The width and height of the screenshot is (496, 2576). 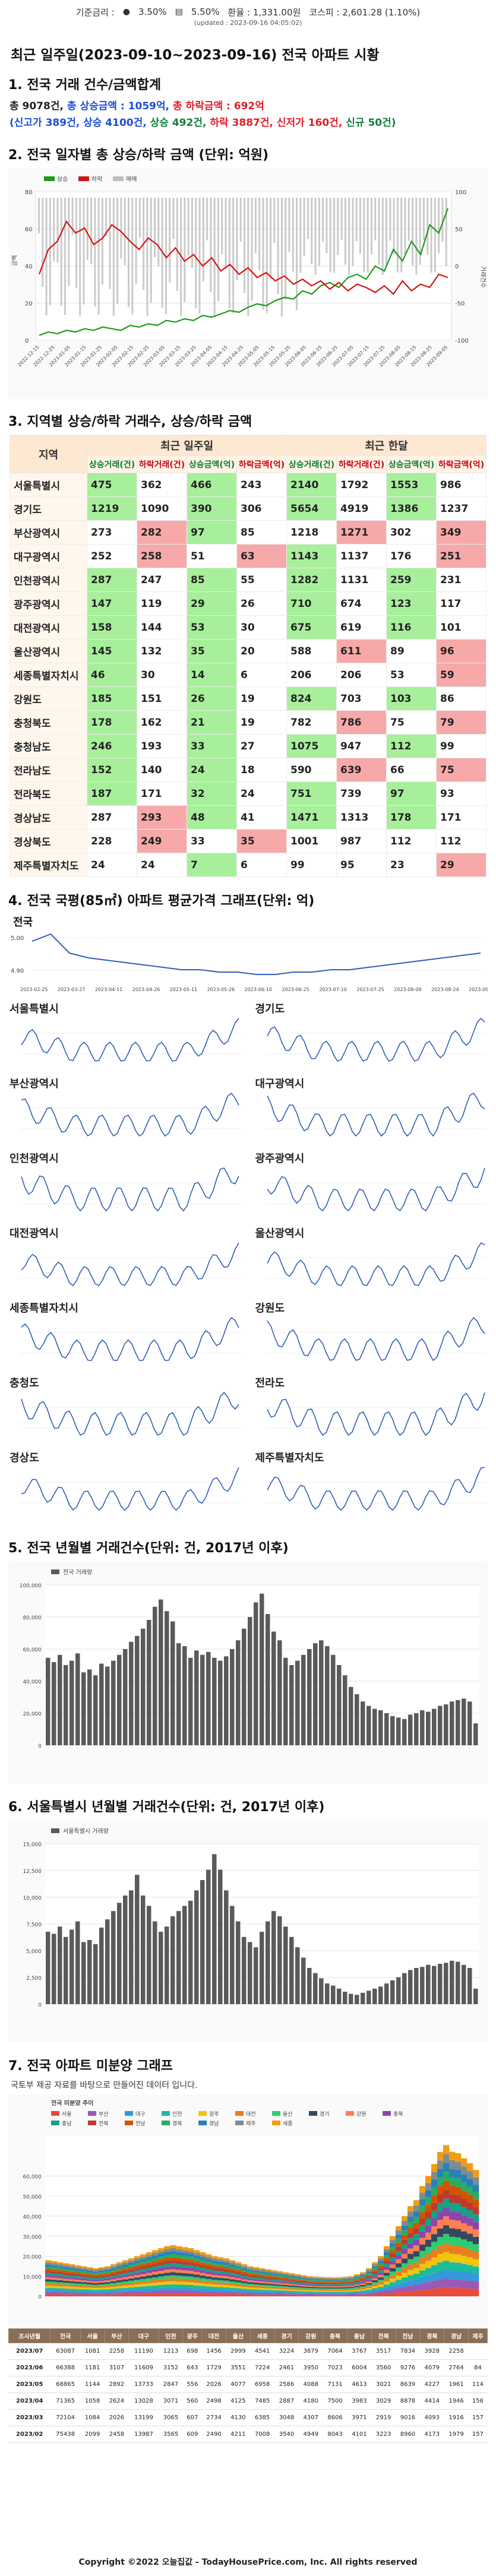 I want to click on legend-swatch, so click(x=276, y=2123).